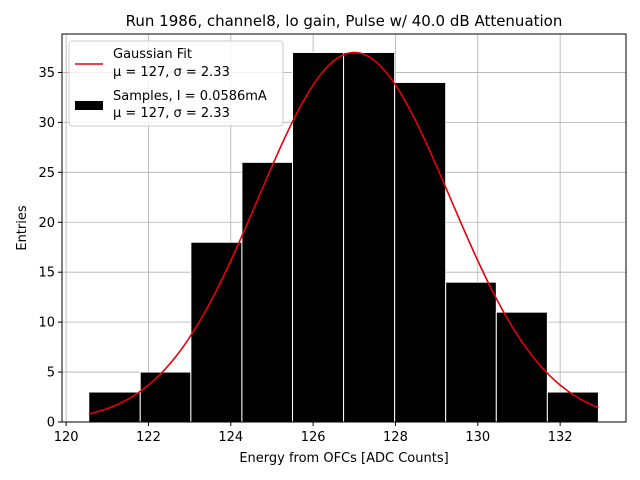  Describe the element at coordinates (66, 437) in the screenshot. I see `x-tick-label: 120` at that location.